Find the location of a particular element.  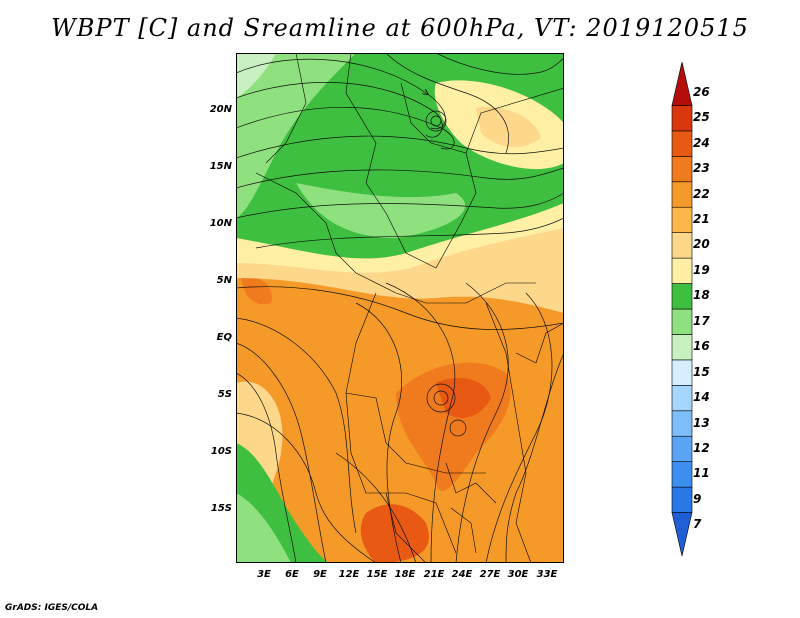

vortex-north is located at coordinates (436, 121).